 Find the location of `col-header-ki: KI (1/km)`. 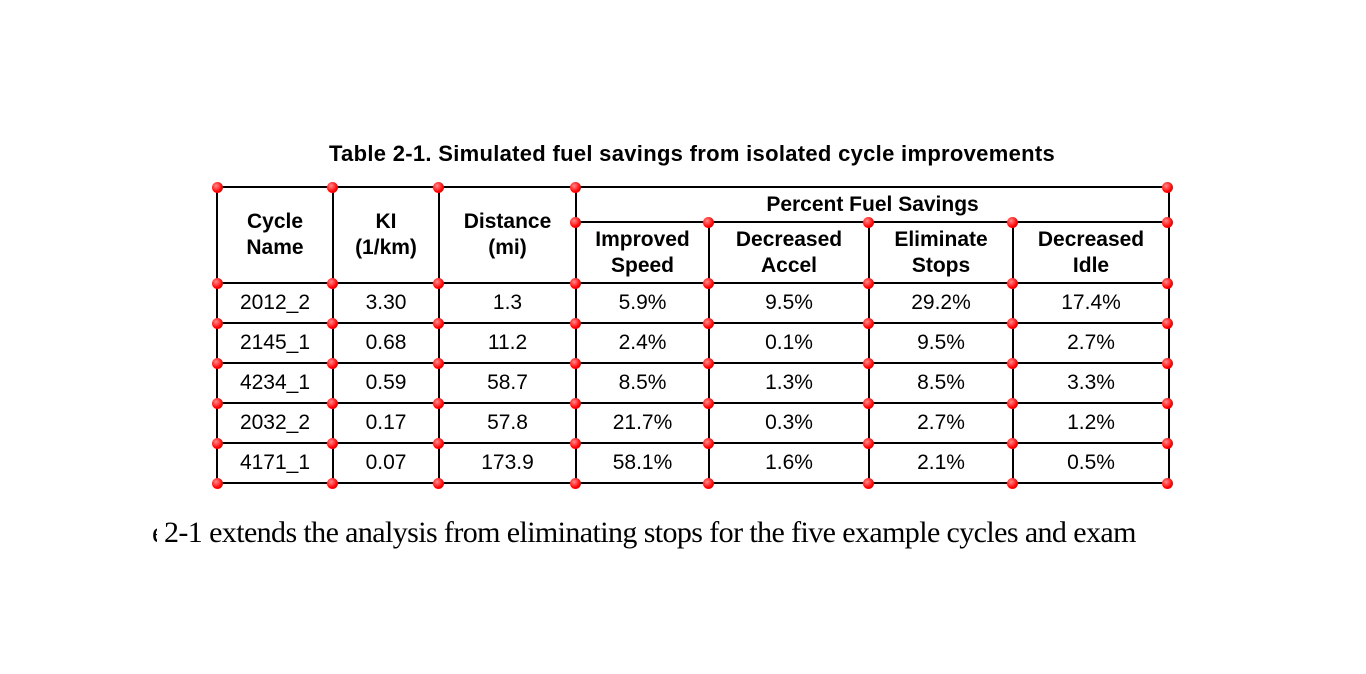

col-header-ki: KI (1/km) is located at coordinates (386, 235).